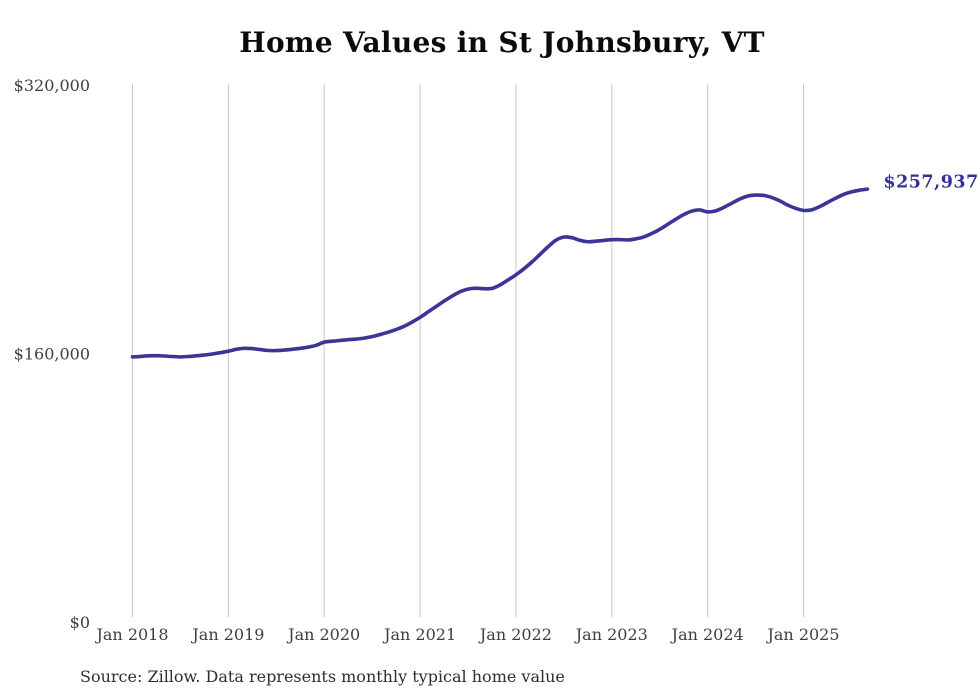  What do you see at coordinates (80, 622) in the screenshot?
I see `y-axis-label: $0` at bounding box center [80, 622].